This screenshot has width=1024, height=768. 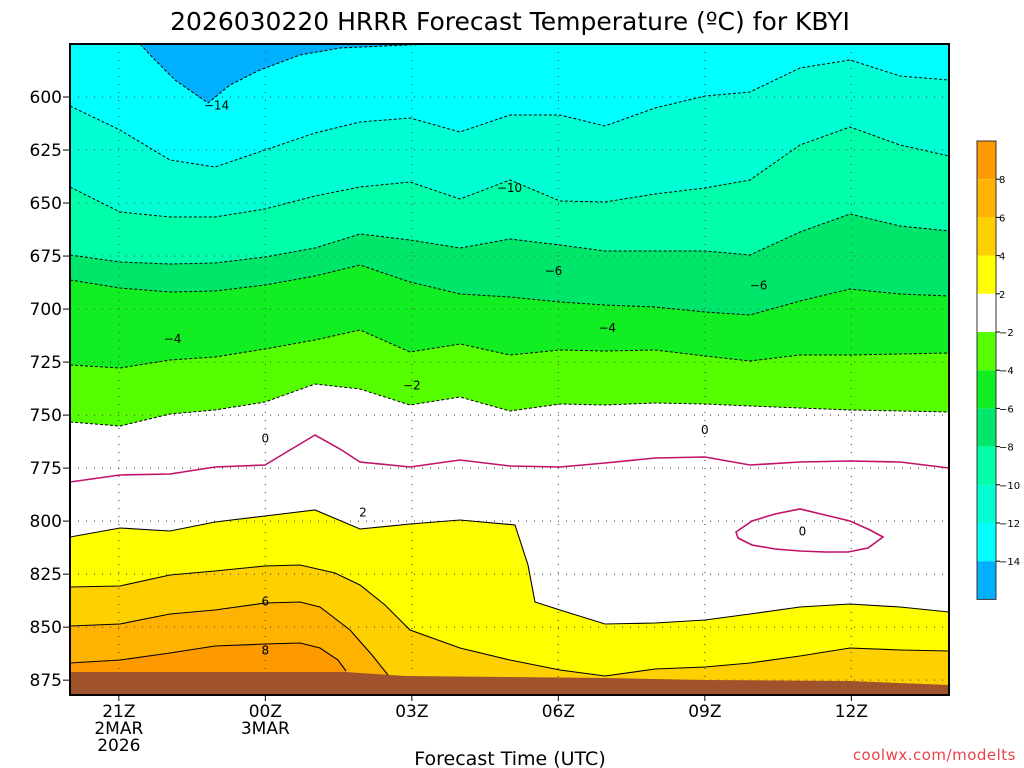 I want to click on colorbar: 8 6 4 2 −2 −4 −6 −8 −10 −12 −14, so click(x=998, y=370).